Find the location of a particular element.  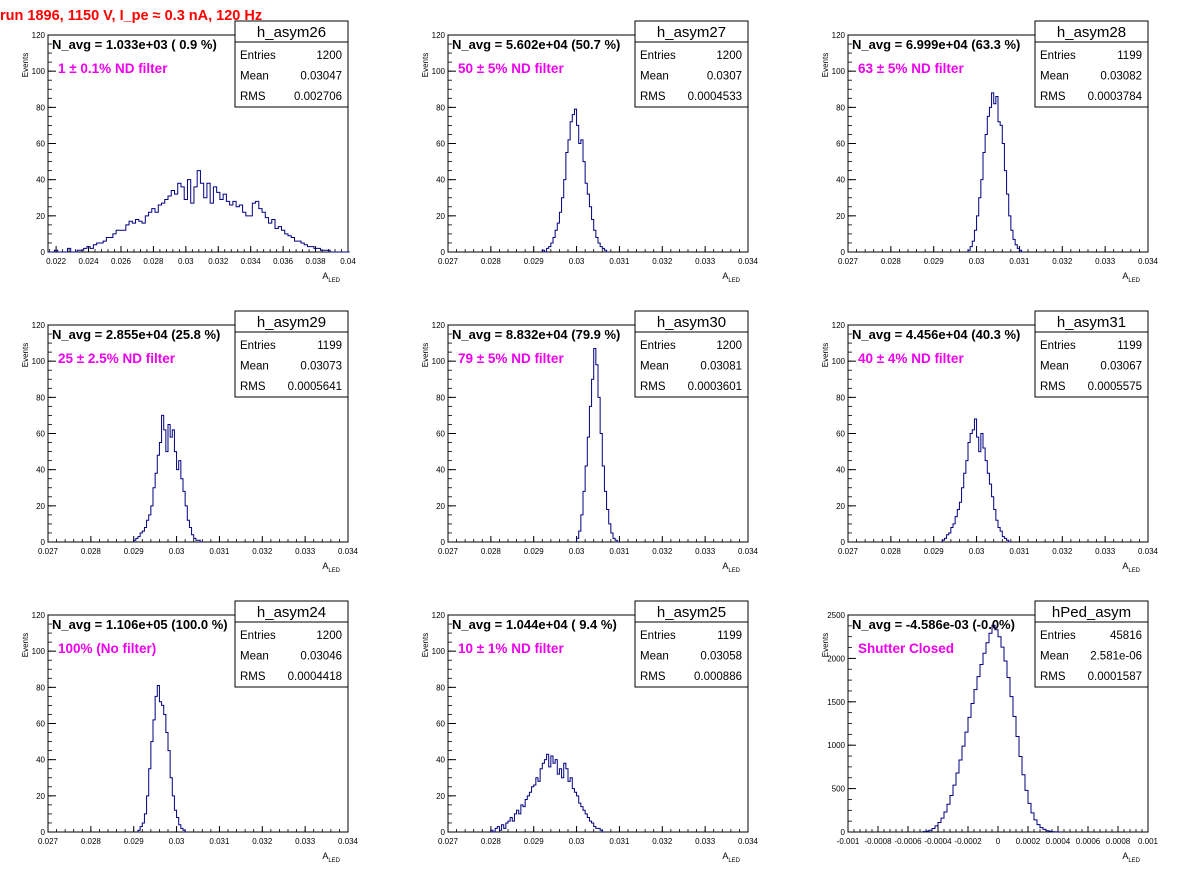

y-tick-label: 120 is located at coordinates (439, 35).